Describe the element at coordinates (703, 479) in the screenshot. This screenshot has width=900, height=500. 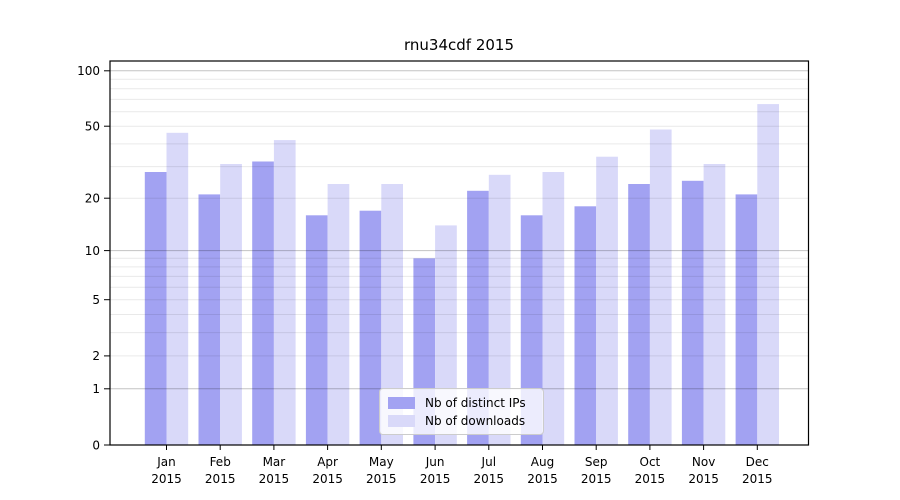
I see `x-tick-label-year-nov: 2015` at that location.